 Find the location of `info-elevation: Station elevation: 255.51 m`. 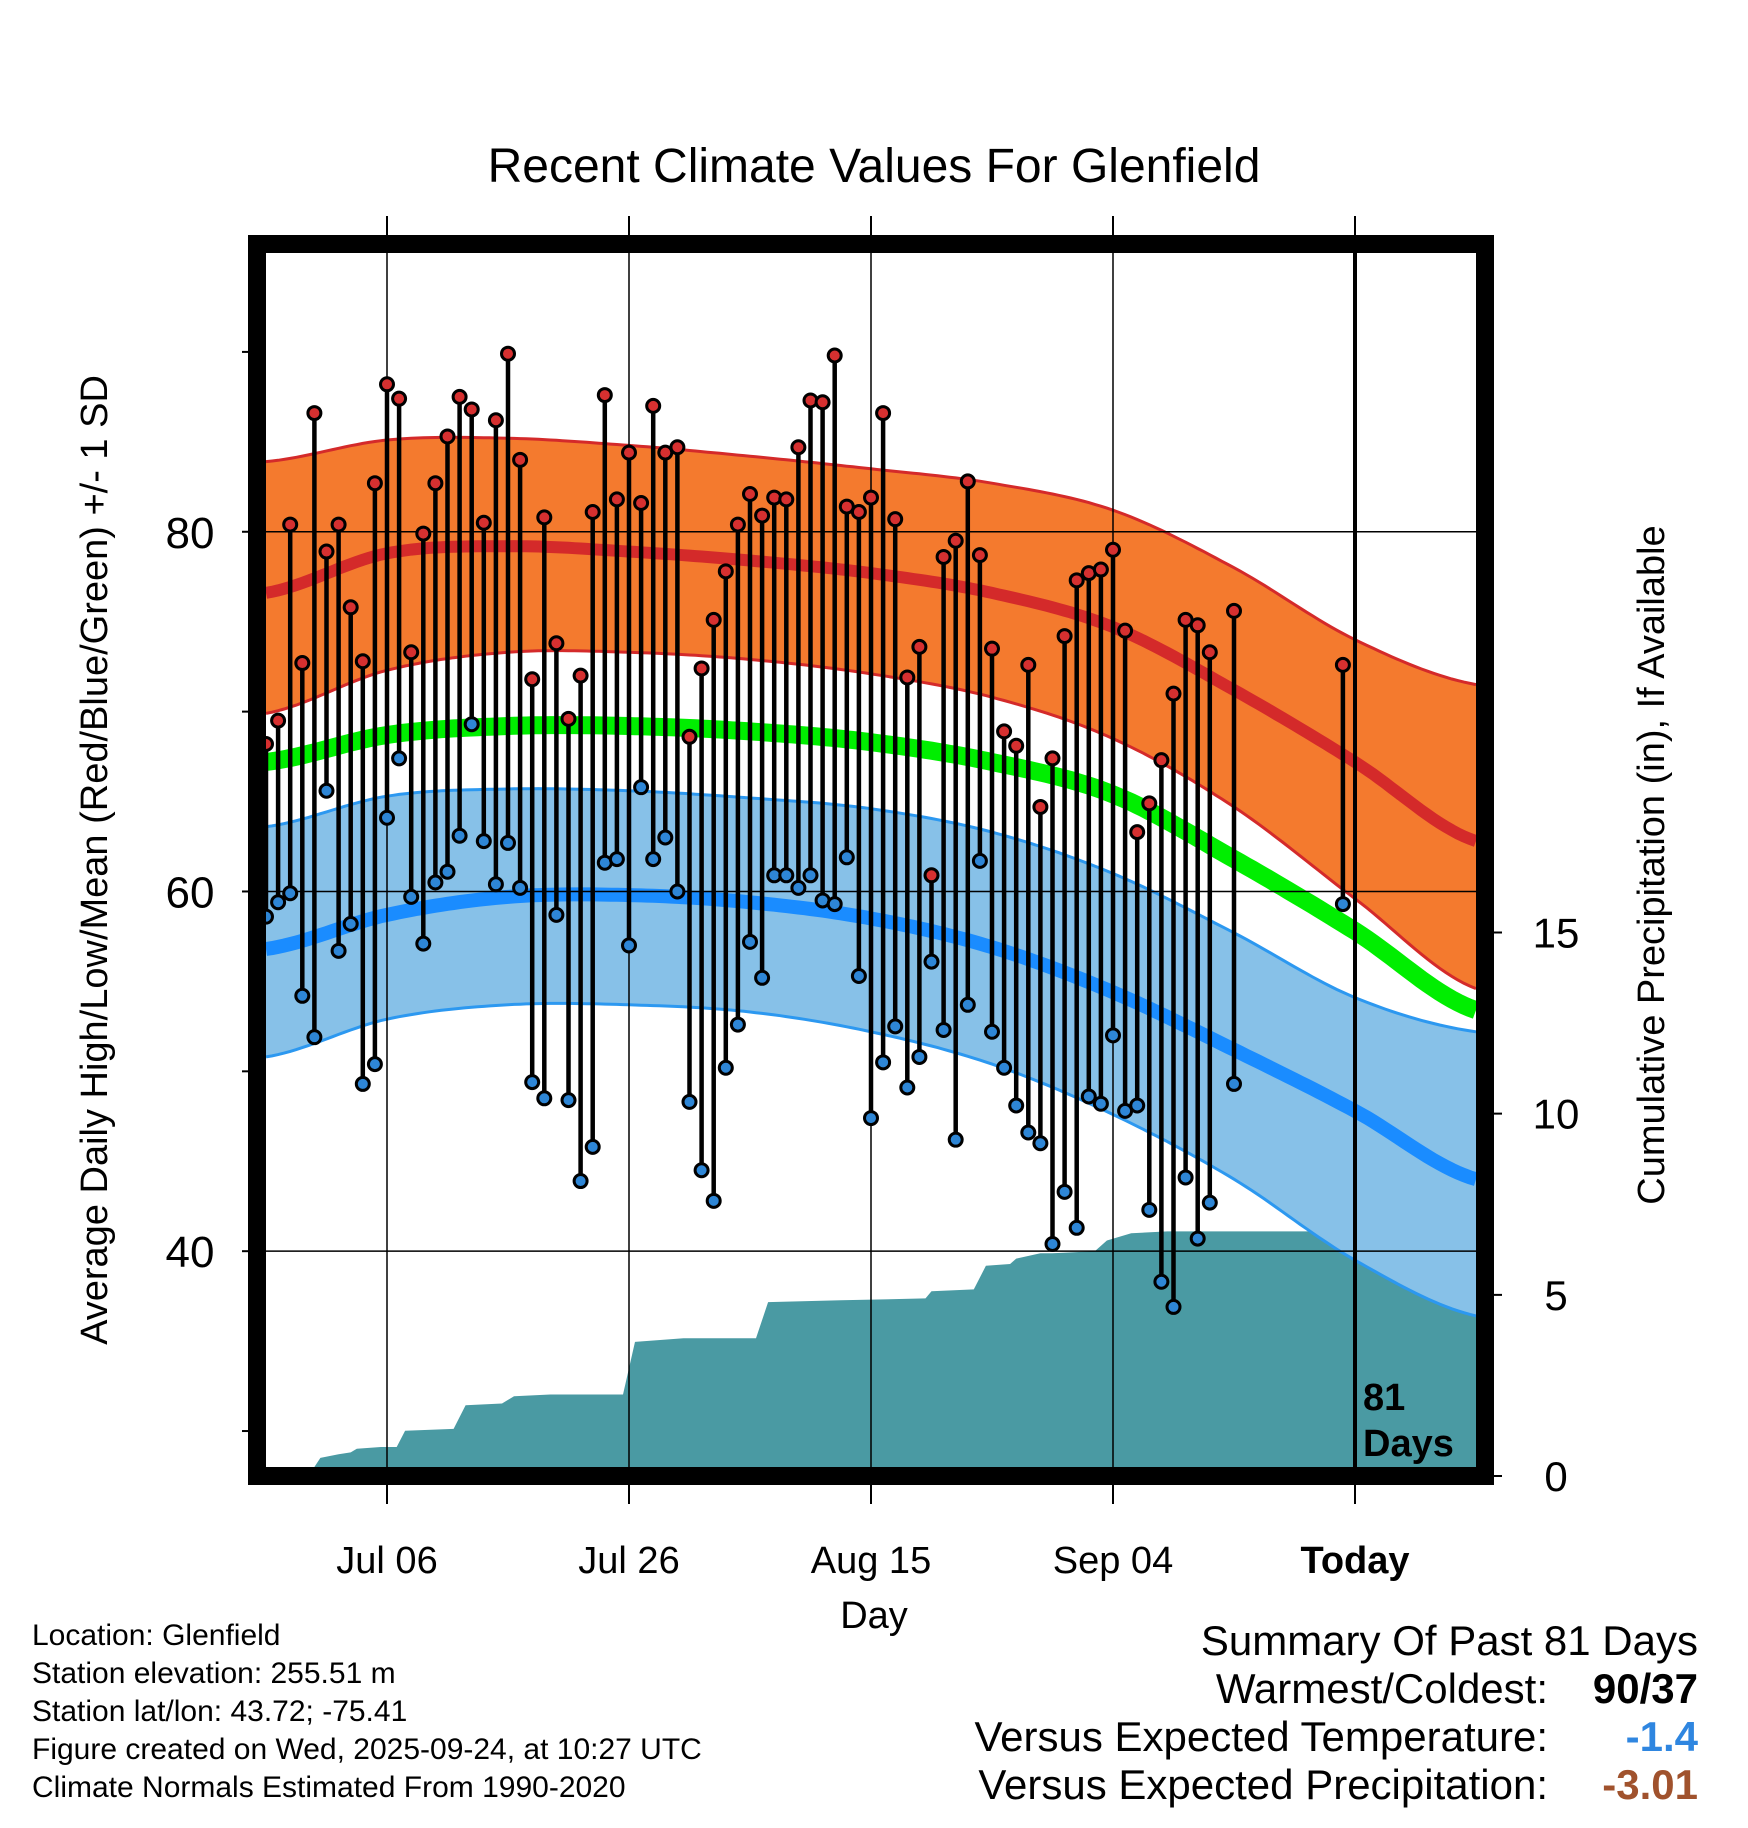

info-elevation: Station elevation: 255.51 m is located at coordinates (214, 1673).